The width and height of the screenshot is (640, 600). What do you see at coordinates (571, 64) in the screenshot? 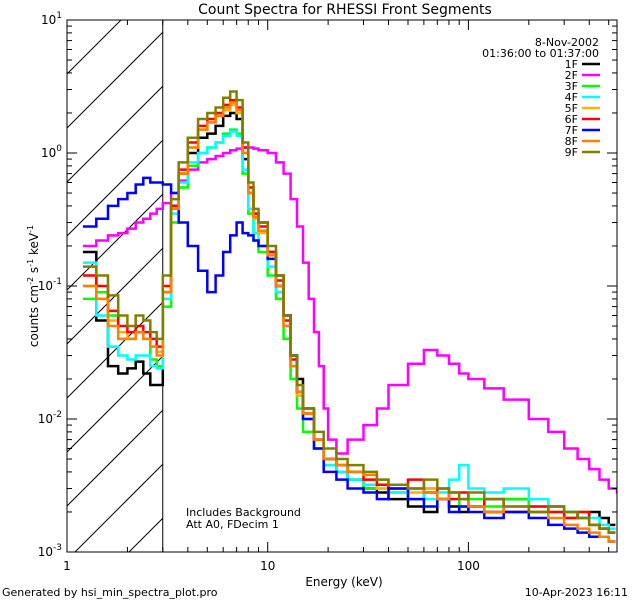
I see `legend-label-1f: 1F` at bounding box center [571, 64].